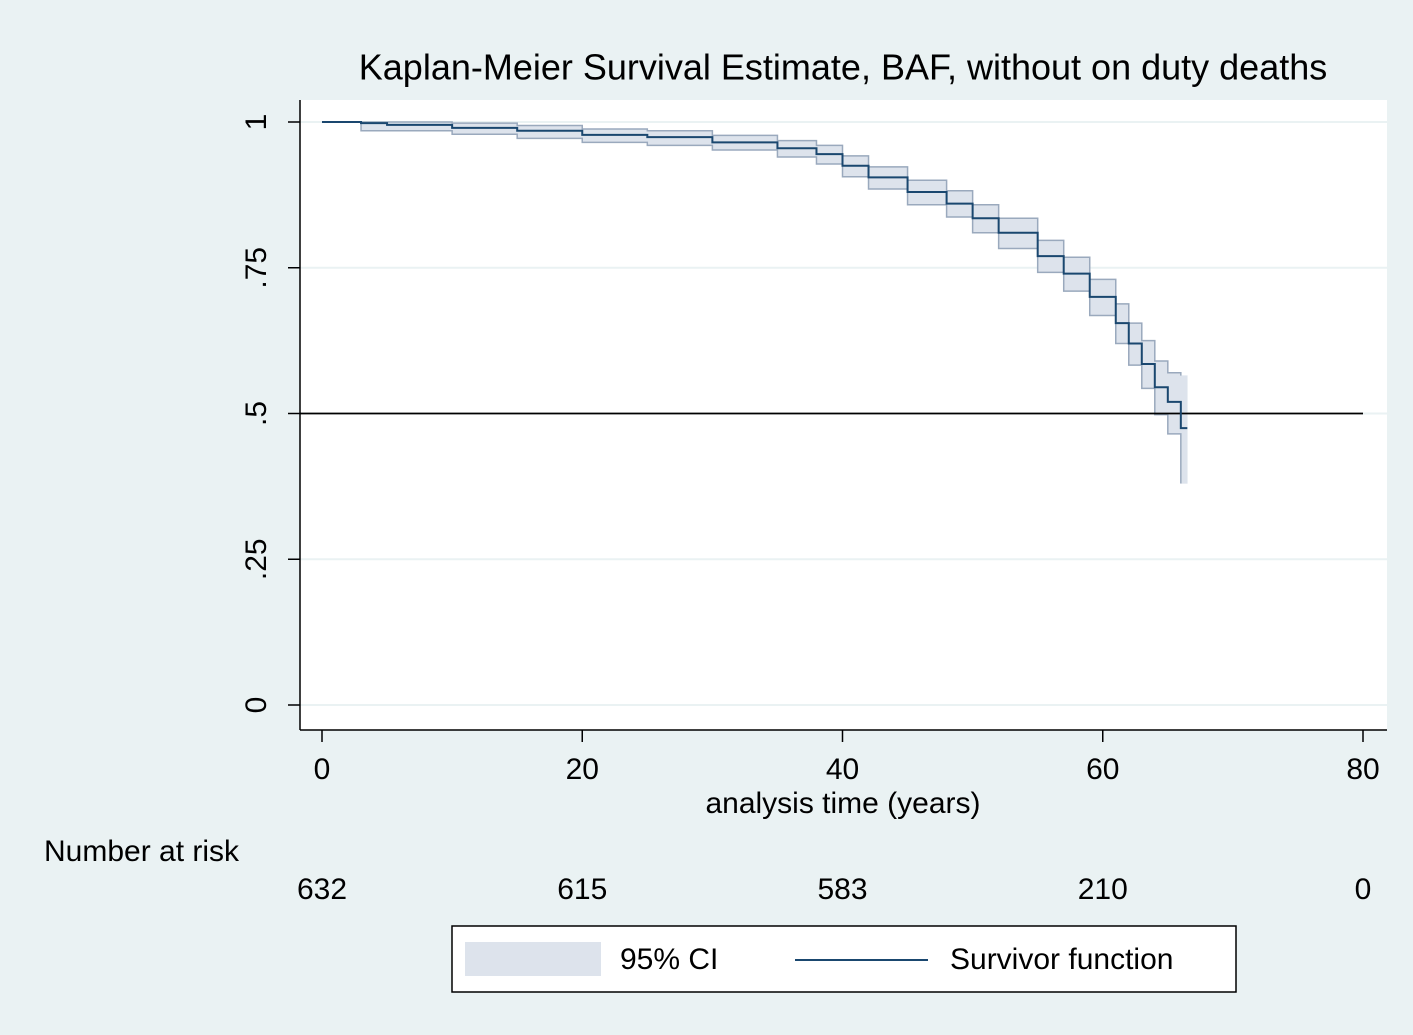  I want to click on x-tick-label: 20, so click(582, 769).